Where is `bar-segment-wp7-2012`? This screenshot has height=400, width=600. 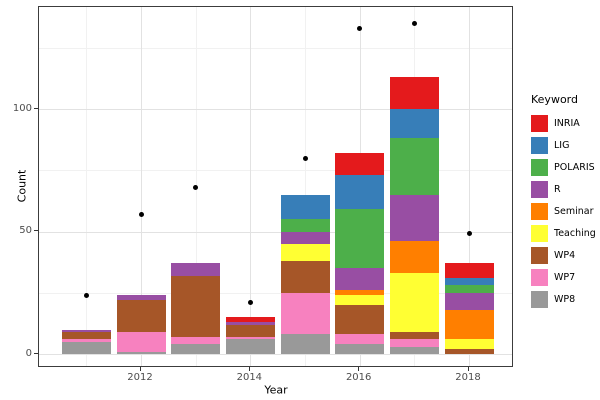 bar-segment-wp7-2012 is located at coordinates (141, 341).